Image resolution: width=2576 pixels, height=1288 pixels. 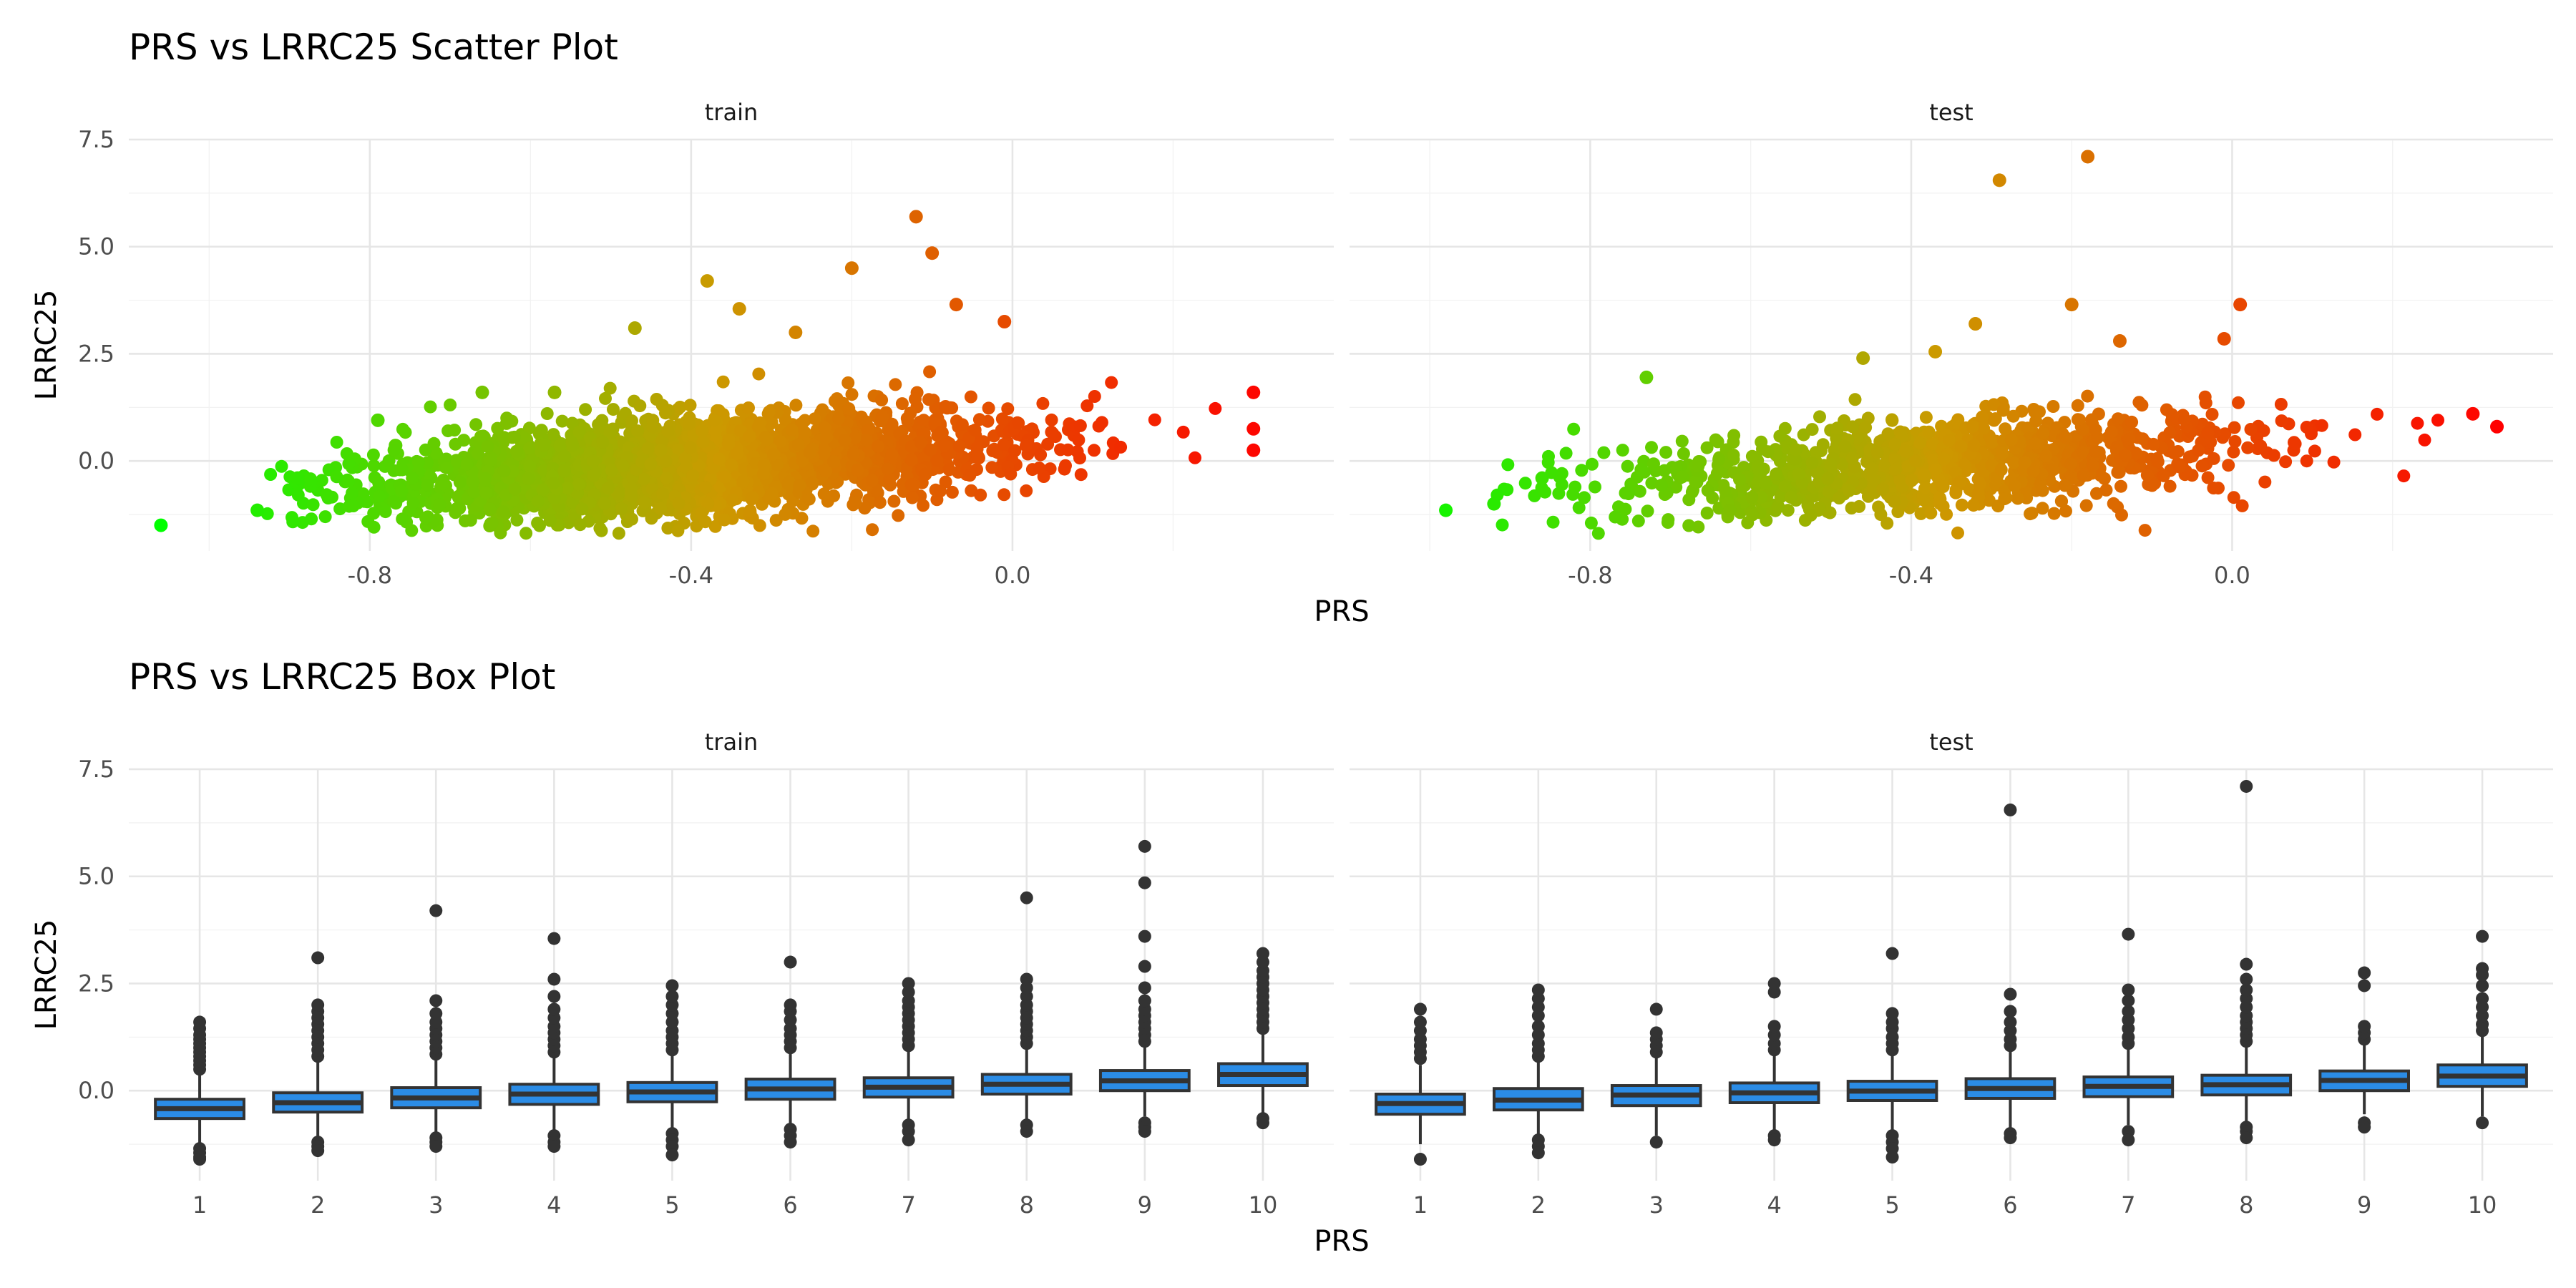 What do you see at coordinates (790, 1205) in the screenshot?
I see `box-xtick-label: 6` at bounding box center [790, 1205].